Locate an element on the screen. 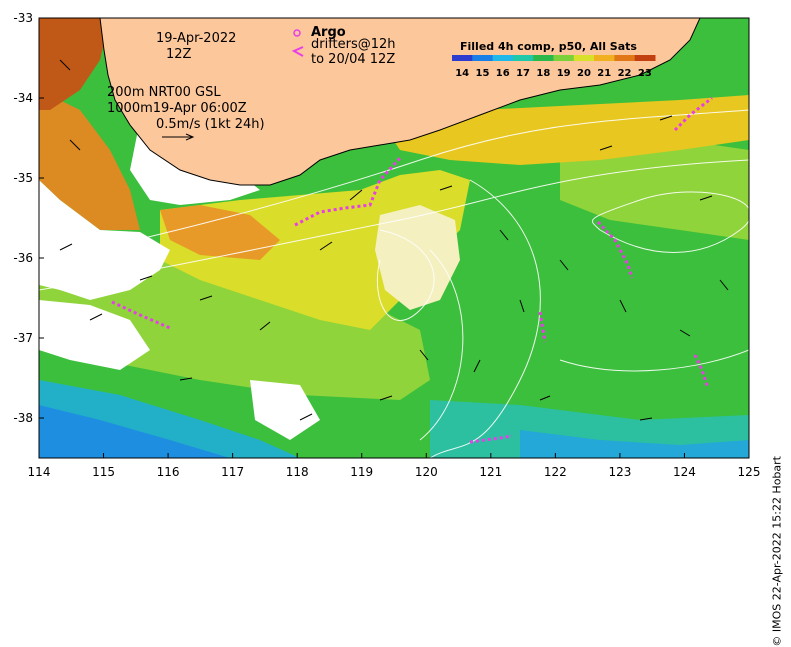  temperature-colorbar-labels: 14 15 16 17 18 19 20 21 22 23 is located at coordinates (553, 73).